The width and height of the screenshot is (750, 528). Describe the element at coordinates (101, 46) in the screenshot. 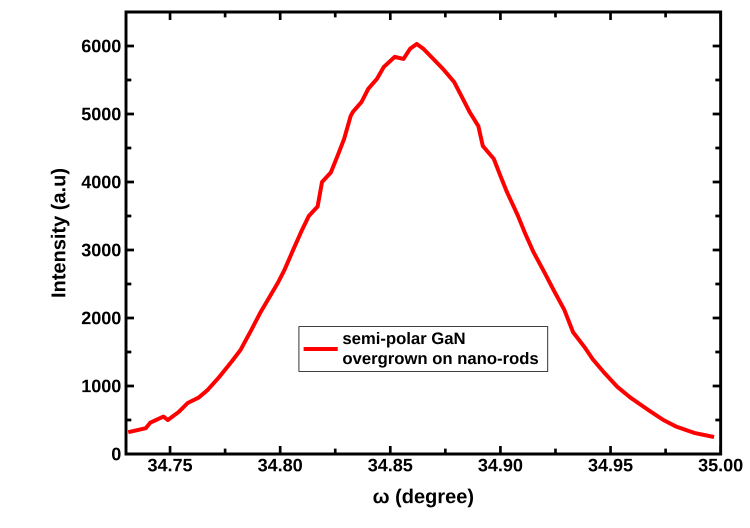

I see `y-tick-label: 6000` at that location.